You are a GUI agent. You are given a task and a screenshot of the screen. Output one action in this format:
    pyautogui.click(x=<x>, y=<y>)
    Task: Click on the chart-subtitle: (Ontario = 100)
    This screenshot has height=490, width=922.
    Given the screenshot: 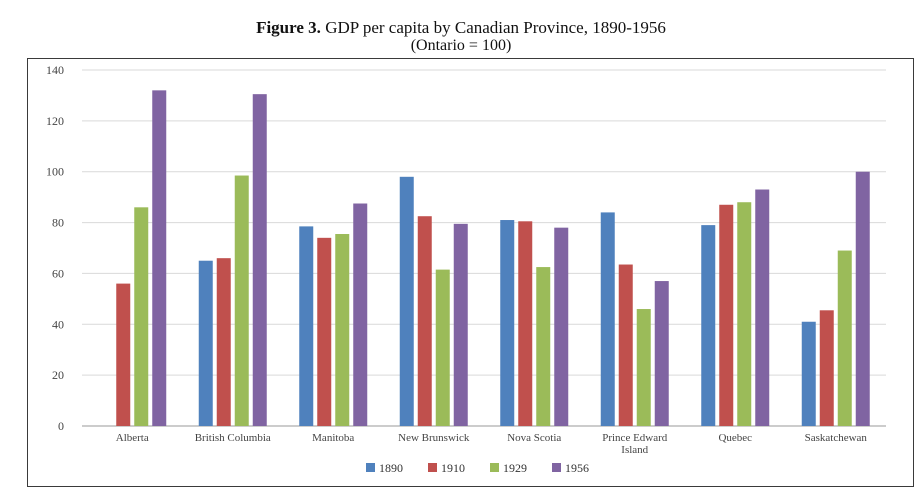 What is the action you would take?
    pyautogui.click(x=461, y=45)
    